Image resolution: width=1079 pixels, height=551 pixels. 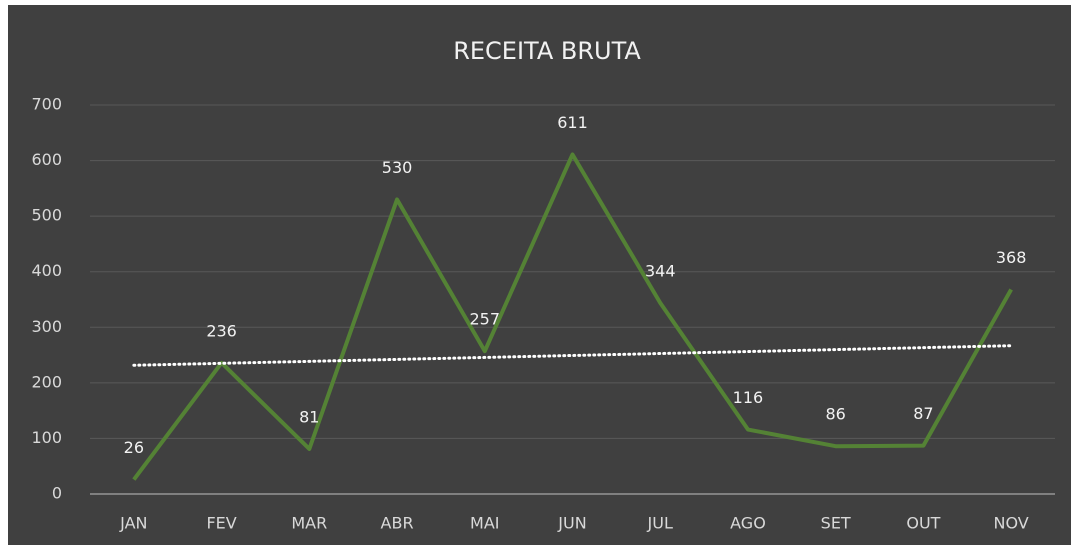 What do you see at coordinates (134, 447) in the screenshot?
I see `data-label: 26` at bounding box center [134, 447].